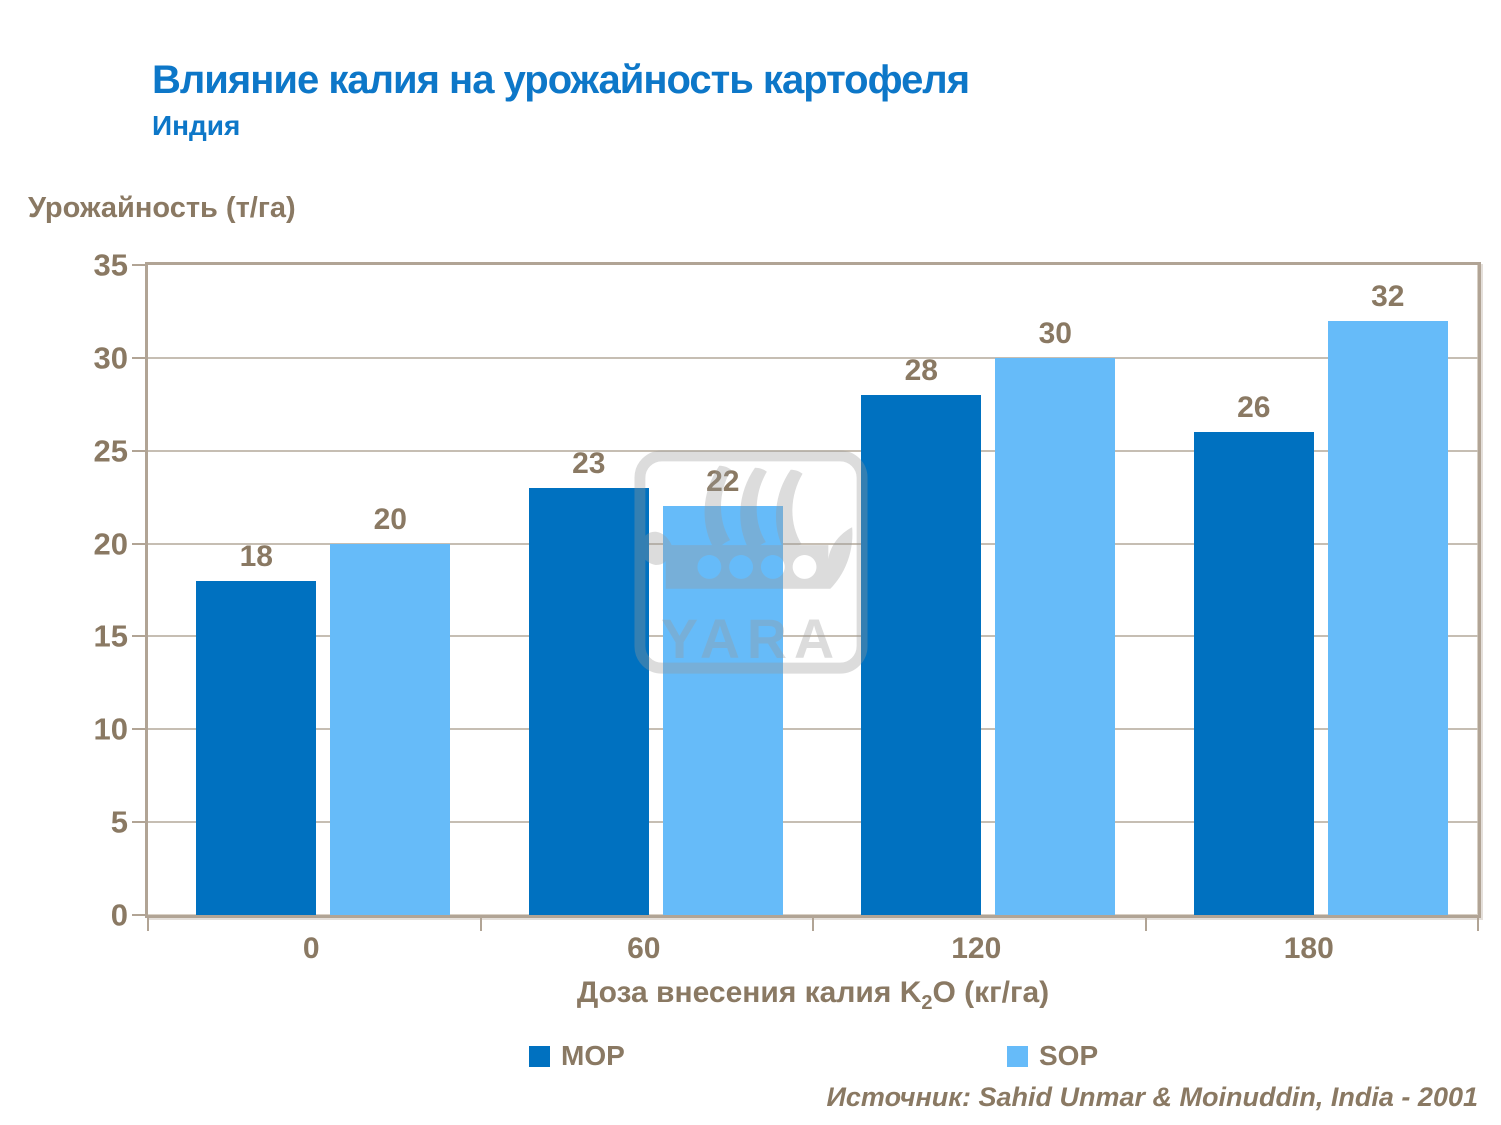 The width and height of the screenshot is (1501, 1125). I want to click on x-tick-label-60: 60, so click(644, 948).